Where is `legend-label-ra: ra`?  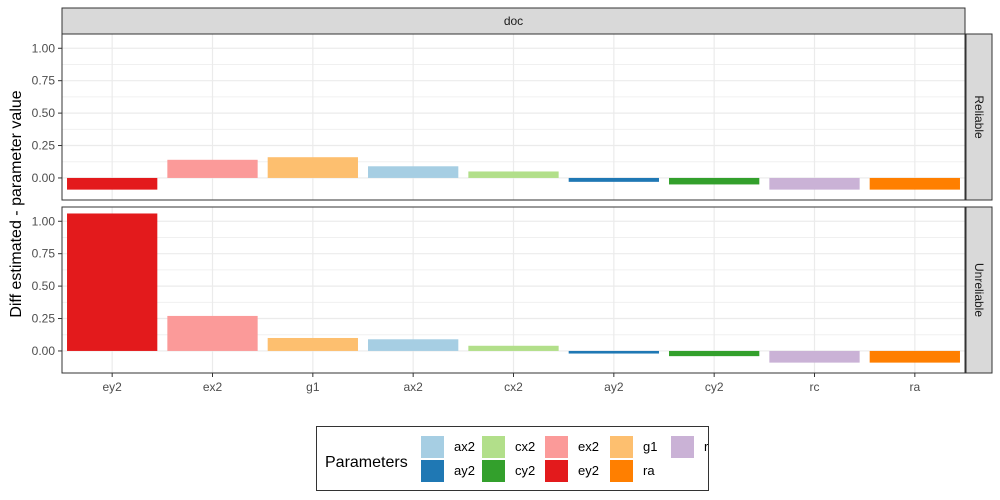 legend-label-ra: ra is located at coordinates (649, 470).